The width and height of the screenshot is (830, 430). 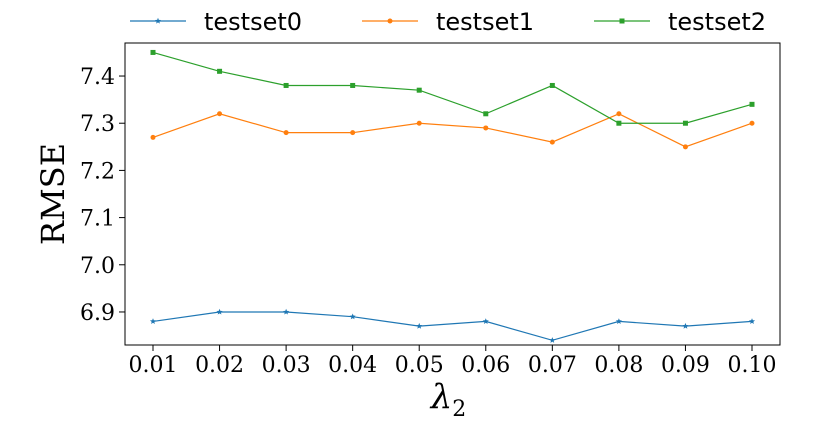 What do you see at coordinates (97, 313) in the screenshot?
I see `y-tick-label: 6.9` at bounding box center [97, 313].